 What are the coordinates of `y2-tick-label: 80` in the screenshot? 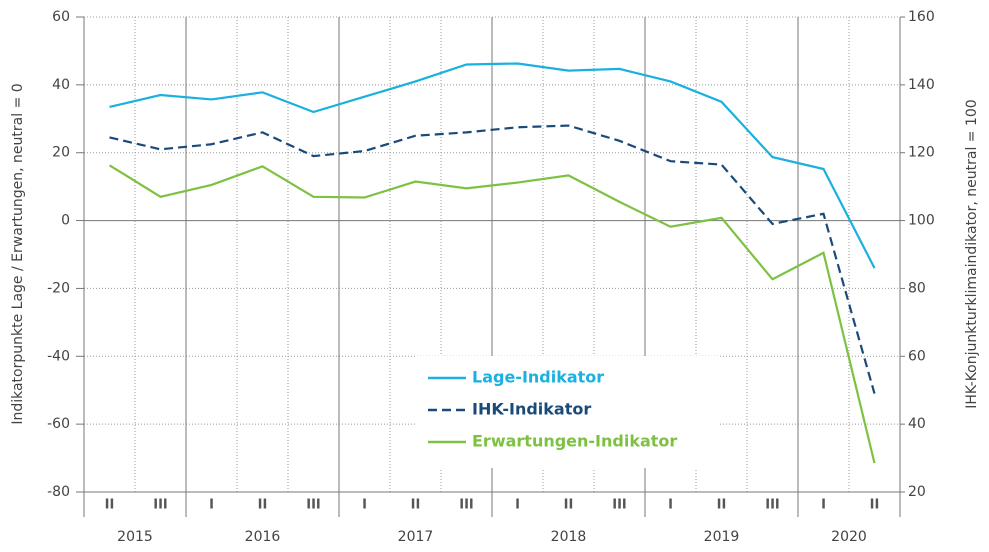 It's located at (917, 288).